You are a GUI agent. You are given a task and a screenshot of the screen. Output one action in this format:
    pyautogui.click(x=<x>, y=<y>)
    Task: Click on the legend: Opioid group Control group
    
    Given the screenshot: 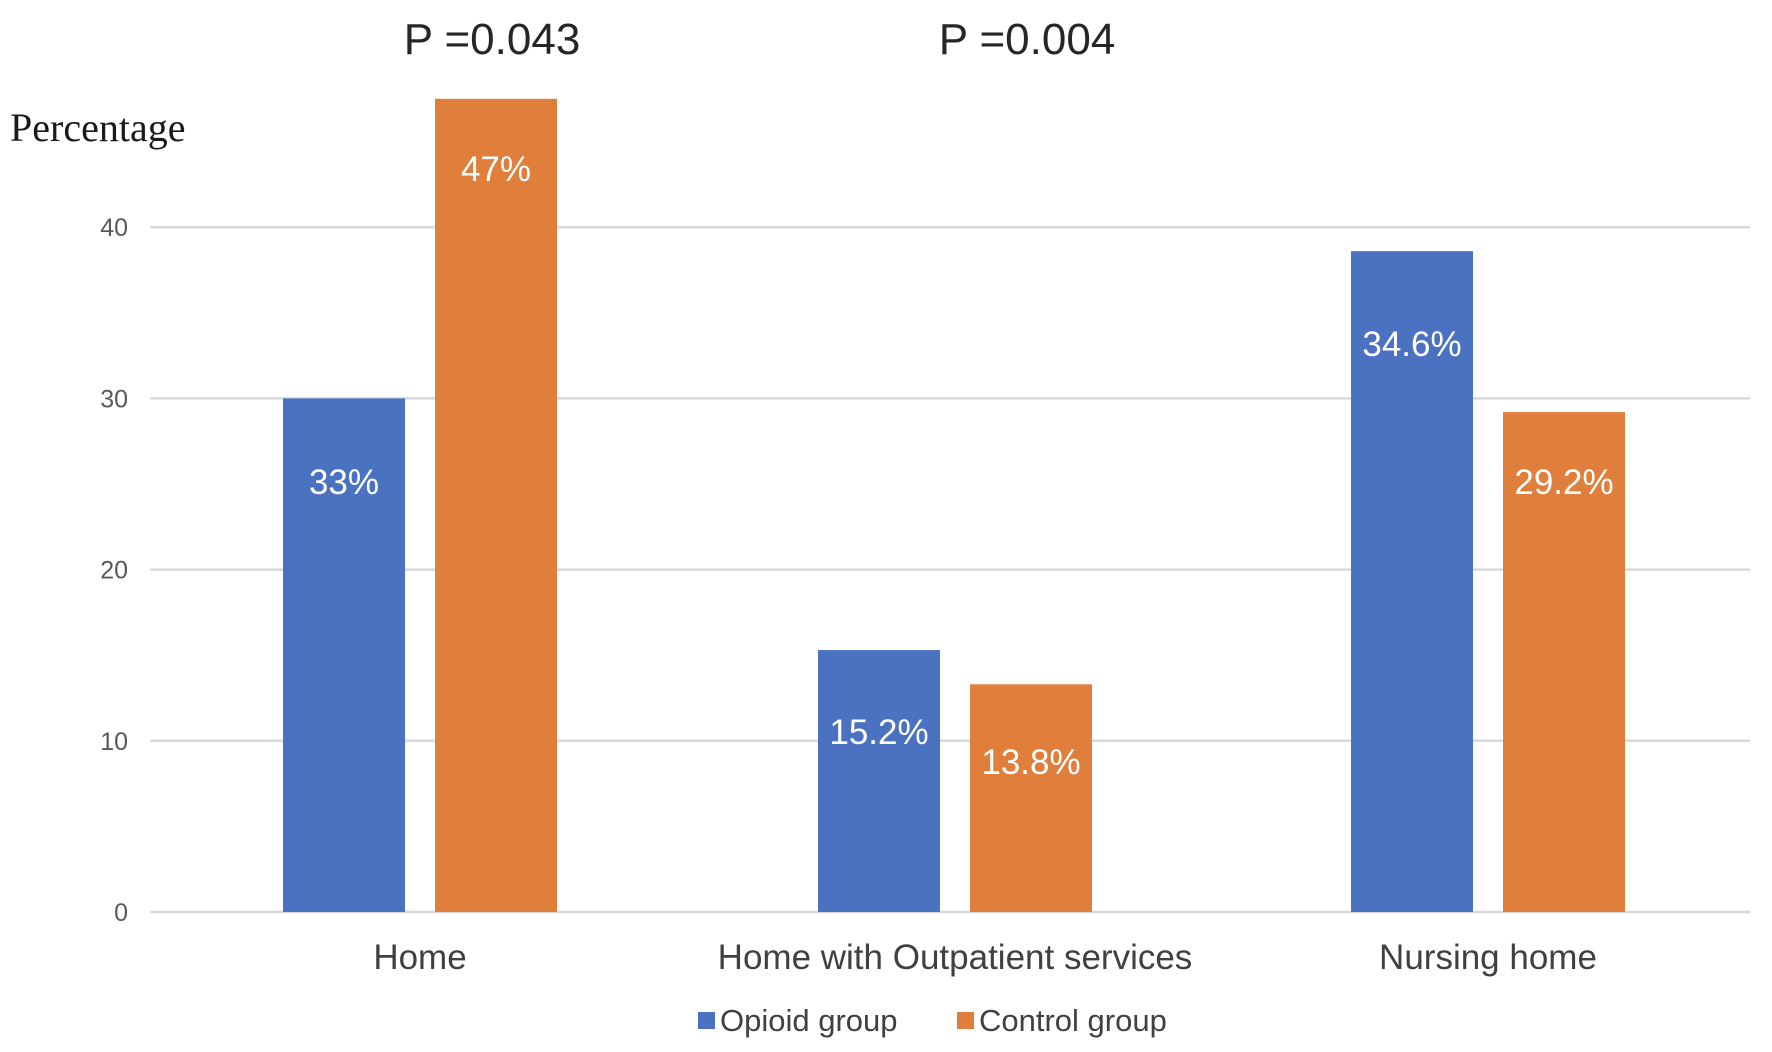 What is the action you would take?
    pyautogui.click(x=932, y=1020)
    